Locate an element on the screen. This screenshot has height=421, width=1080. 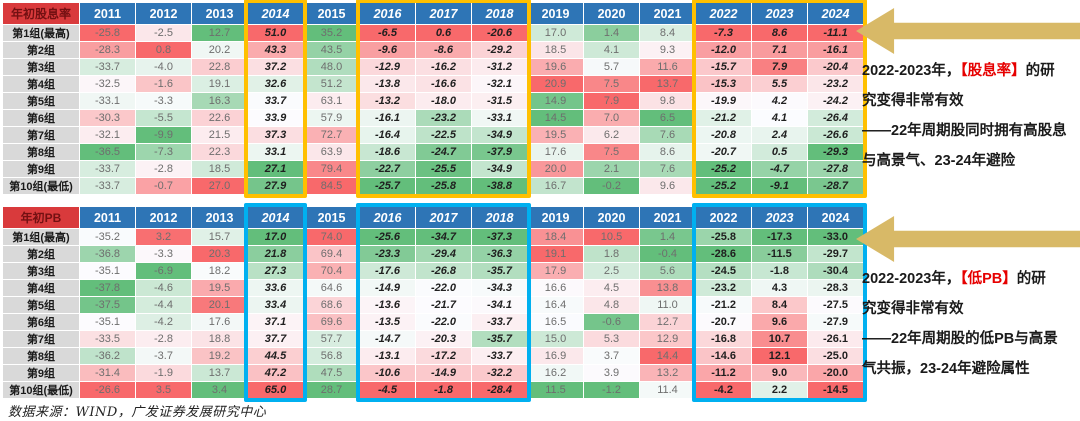
heat-cell: -21.7 is located at coordinates (443, 305).